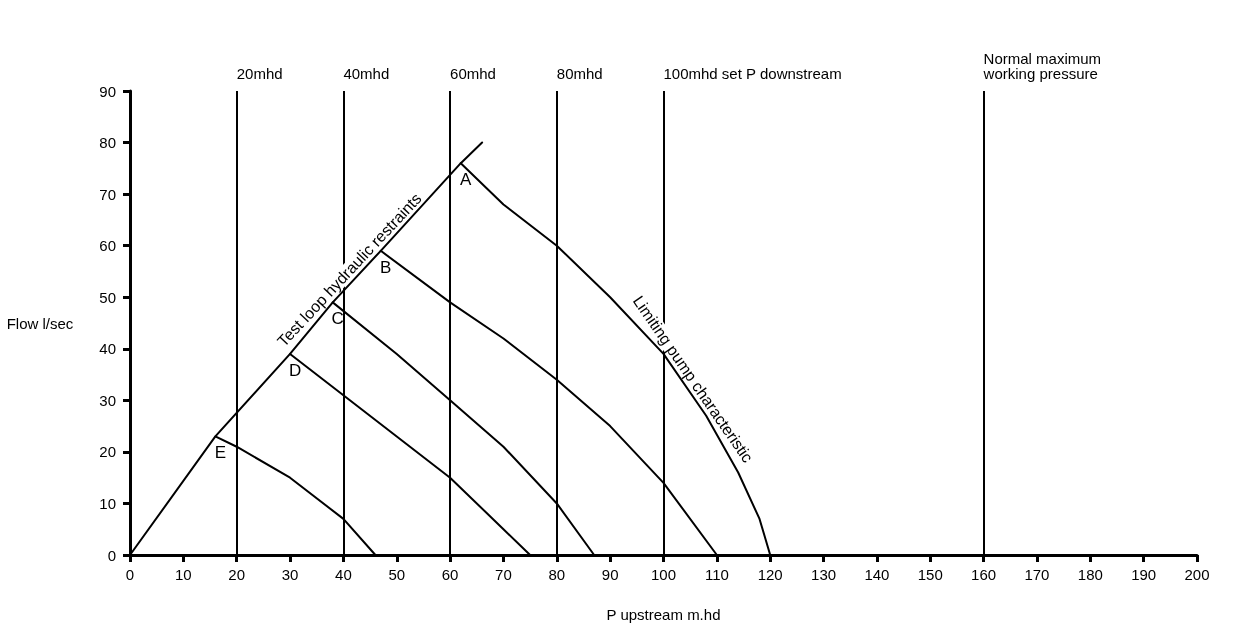 The height and width of the screenshot is (641, 1237). I want to click on x-tick-label: 60, so click(450, 574).